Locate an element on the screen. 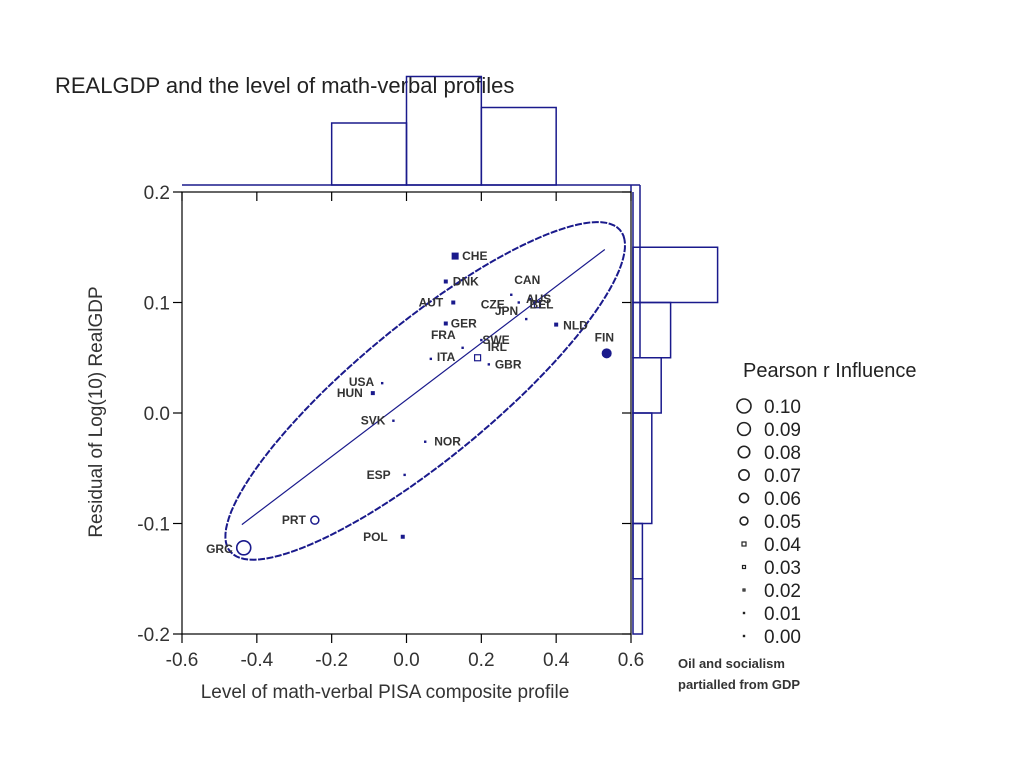  data-point-bel: BEL is located at coordinates (541, 305).